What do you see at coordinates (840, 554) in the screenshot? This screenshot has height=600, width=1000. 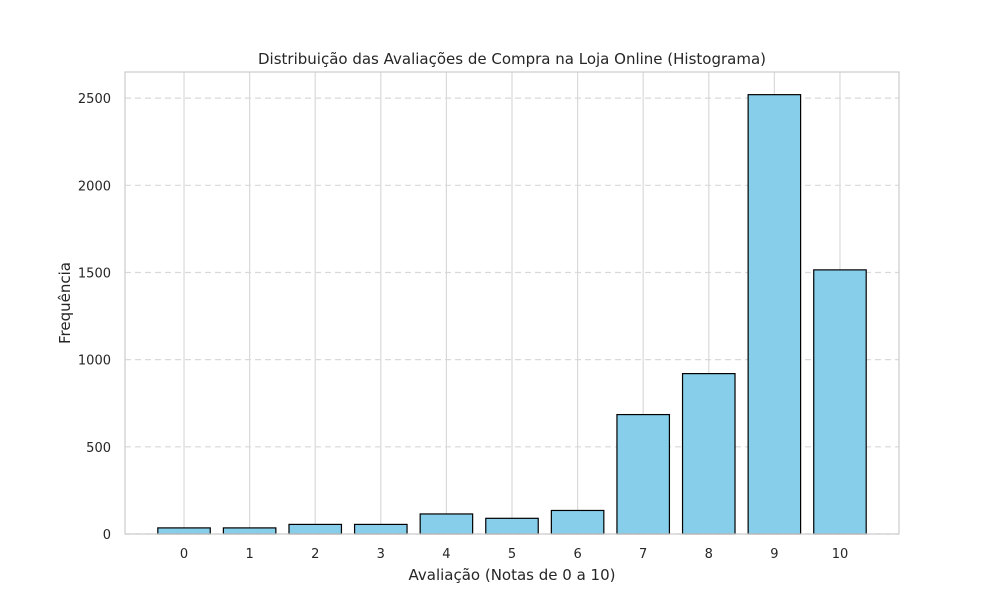 I see `x-tick-label: 10` at bounding box center [840, 554].